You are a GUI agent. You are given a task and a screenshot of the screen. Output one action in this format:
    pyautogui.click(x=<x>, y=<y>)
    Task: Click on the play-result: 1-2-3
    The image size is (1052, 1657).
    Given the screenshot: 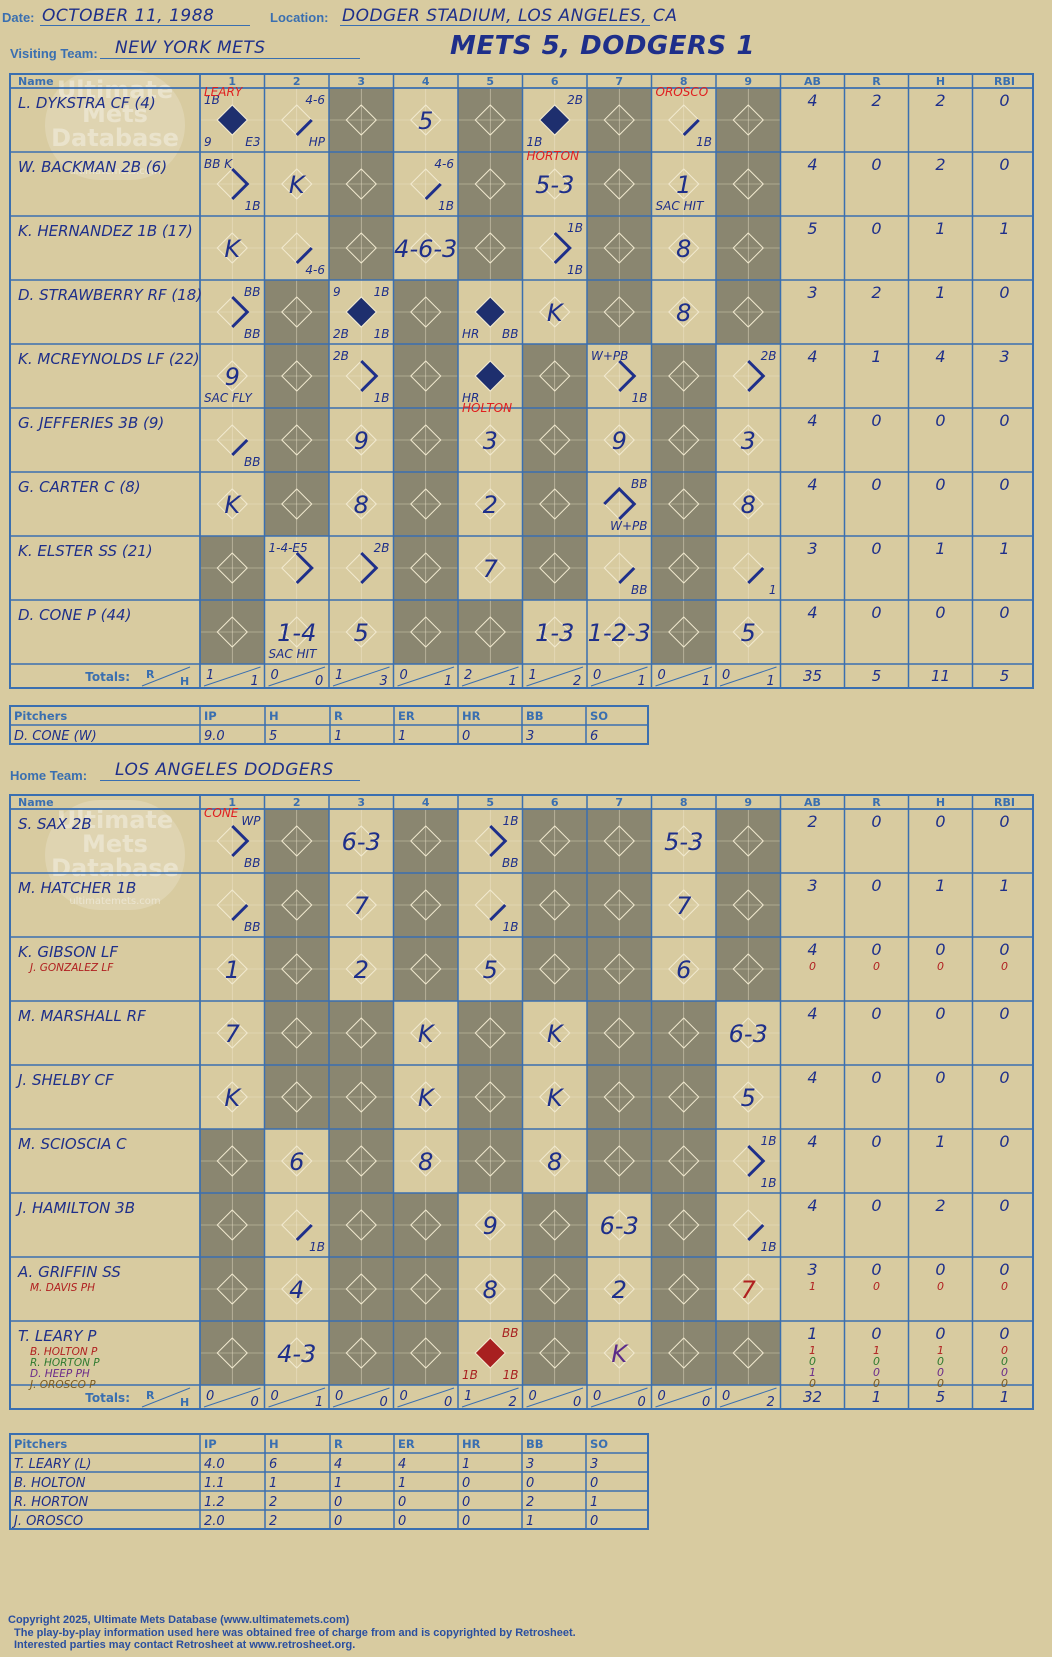 What is the action you would take?
    pyautogui.click(x=619, y=633)
    